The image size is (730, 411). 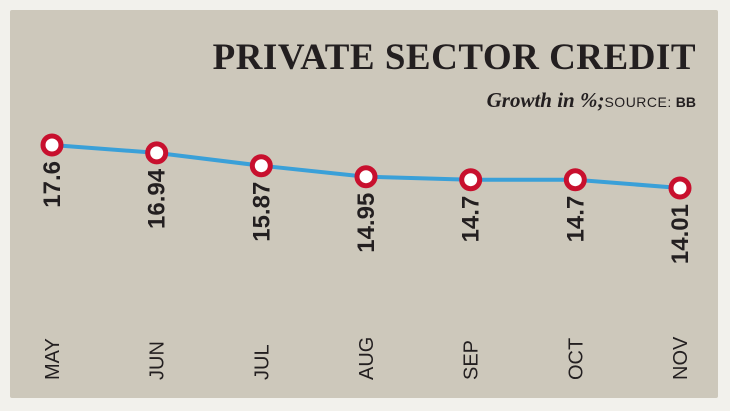 I want to click on source-value: BB, so click(x=685, y=102).